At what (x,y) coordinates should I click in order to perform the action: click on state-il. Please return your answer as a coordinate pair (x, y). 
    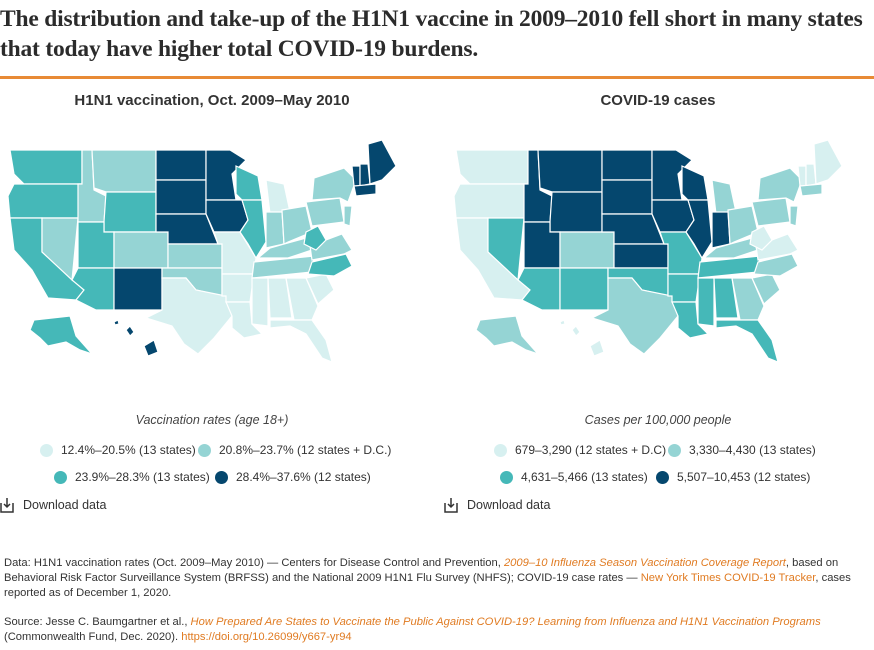
    Looking at the image, I should click on (253, 229).